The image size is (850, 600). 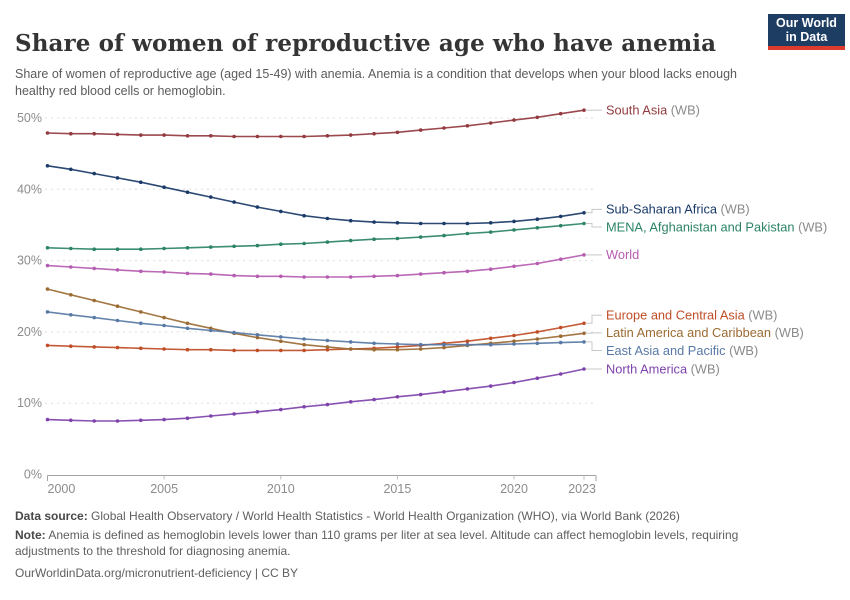 What do you see at coordinates (716, 226) in the screenshot?
I see `series-label-mena-afghanistan-and-pakistan: MENA, Afghanistan and Pakistan (WB)` at bounding box center [716, 226].